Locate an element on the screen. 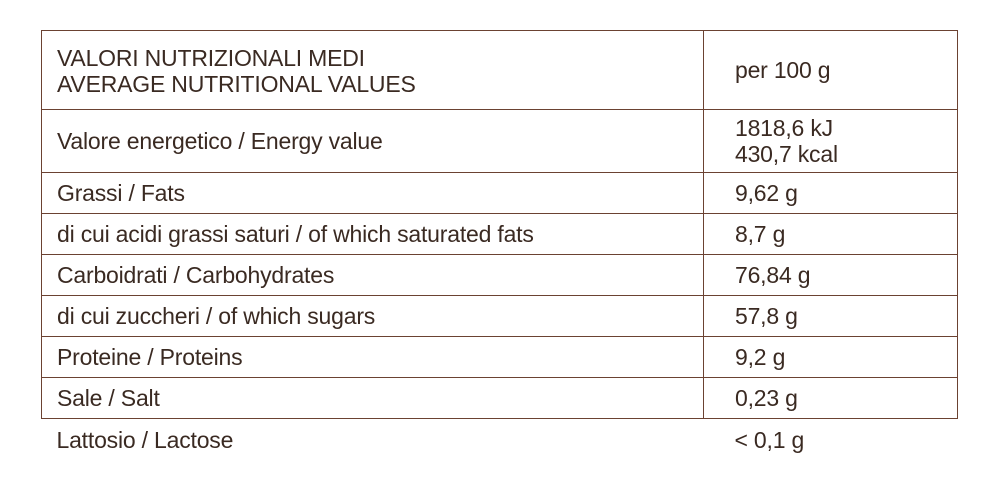 Image resolution: width=1000 pixels, height=500 pixels. energy-label: Valore energetico / Energy value is located at coordinates (220, 141).